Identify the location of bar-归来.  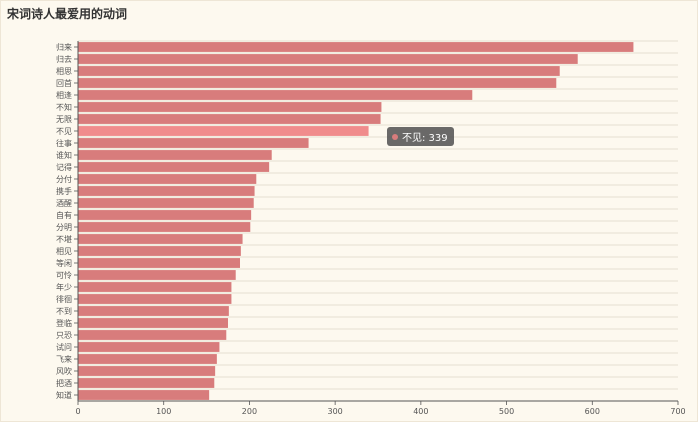
(356, 47).